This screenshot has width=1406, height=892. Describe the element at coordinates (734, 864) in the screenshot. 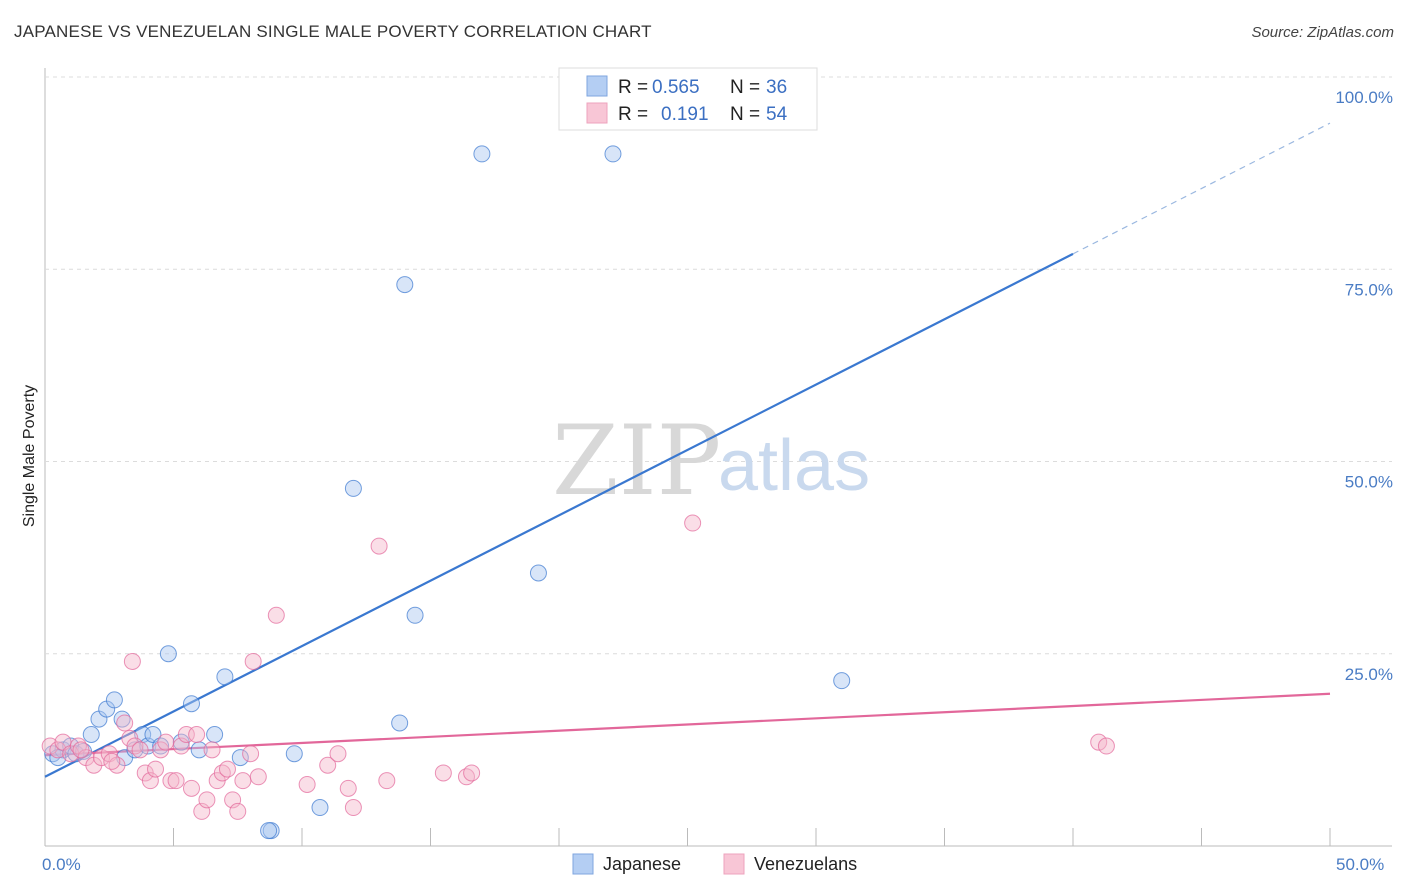

I see `bottom-legend-swatch-venezuelans` at that location.